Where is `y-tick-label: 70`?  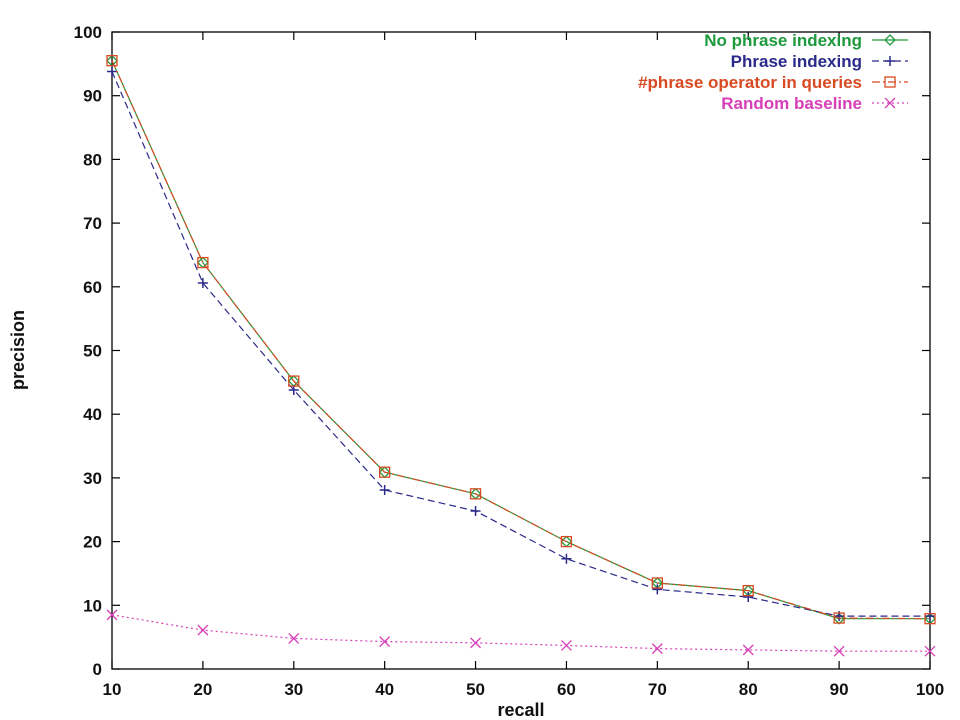
y-tick-label: 70 is located at coordinates (92, 223).